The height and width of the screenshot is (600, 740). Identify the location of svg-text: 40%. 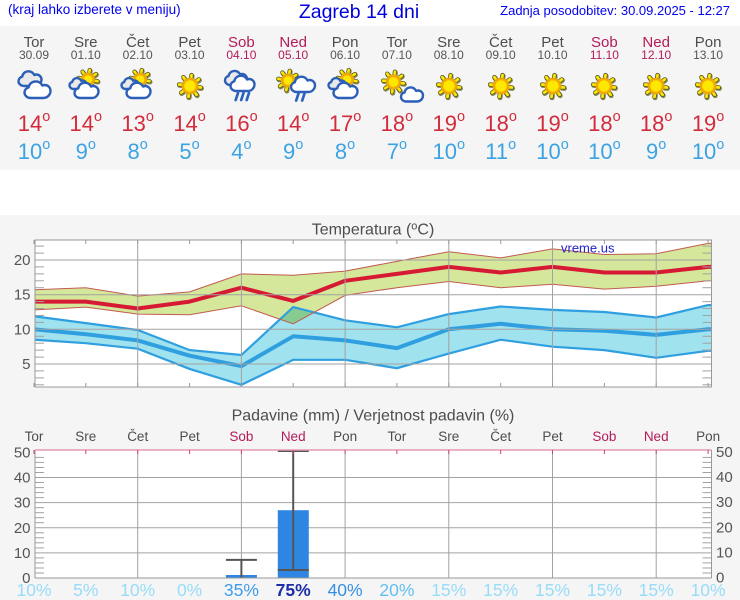
(345, 590).